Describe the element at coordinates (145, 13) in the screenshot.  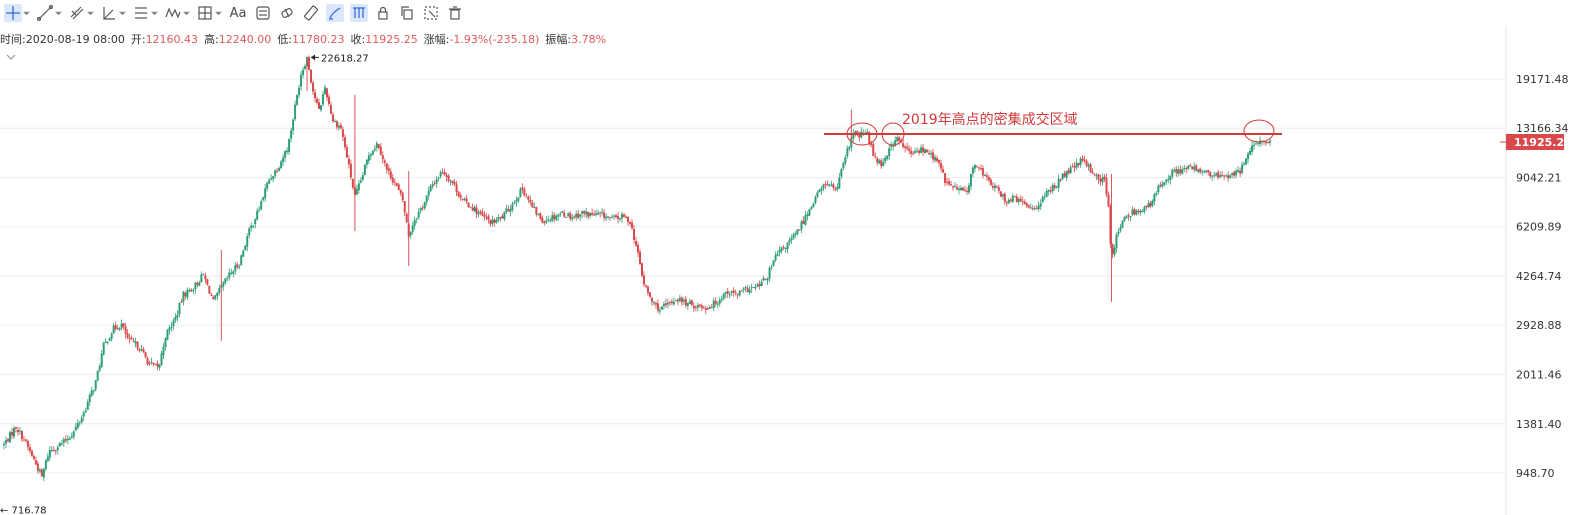
I see `parallel-lines-tool` at that location.